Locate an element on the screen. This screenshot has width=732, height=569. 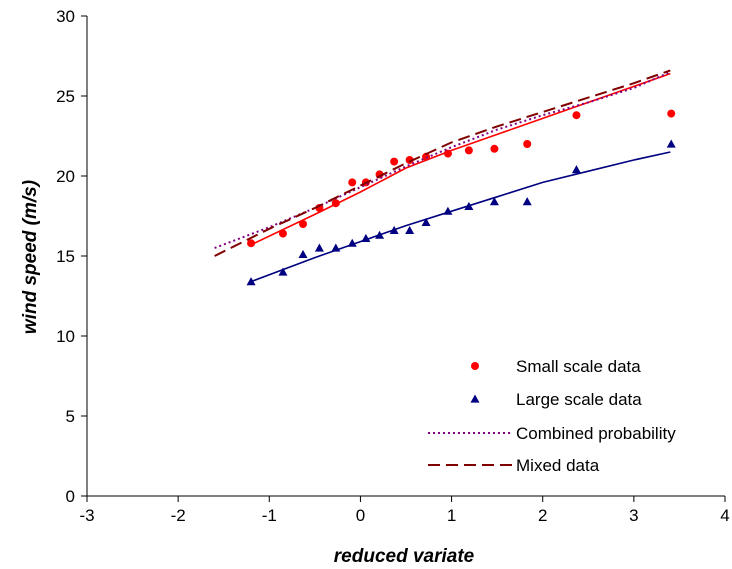
y-tick-label: 25 is located at coordinates (65, 96).